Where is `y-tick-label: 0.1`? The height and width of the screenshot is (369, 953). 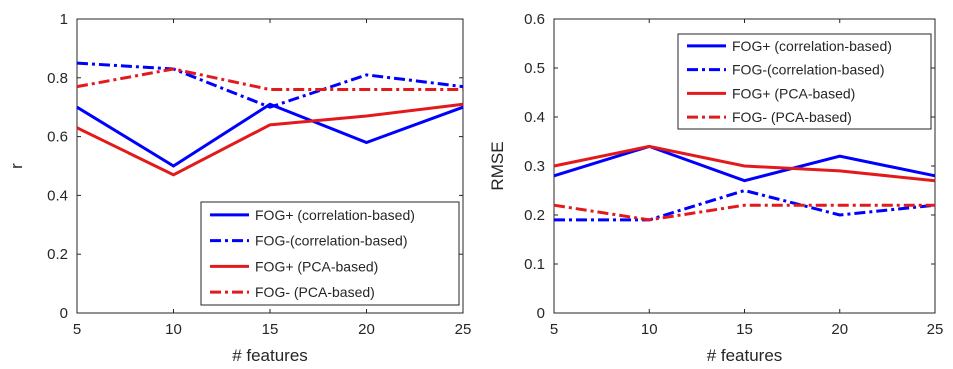
y-tick-label: 0.1 is located at coordinates (534, 264).